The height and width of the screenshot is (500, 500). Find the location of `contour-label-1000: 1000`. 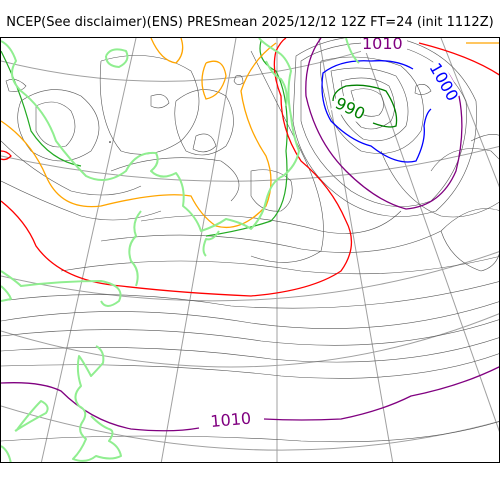

contour-label-1000: 1000 is located at coordinates (444, 82).